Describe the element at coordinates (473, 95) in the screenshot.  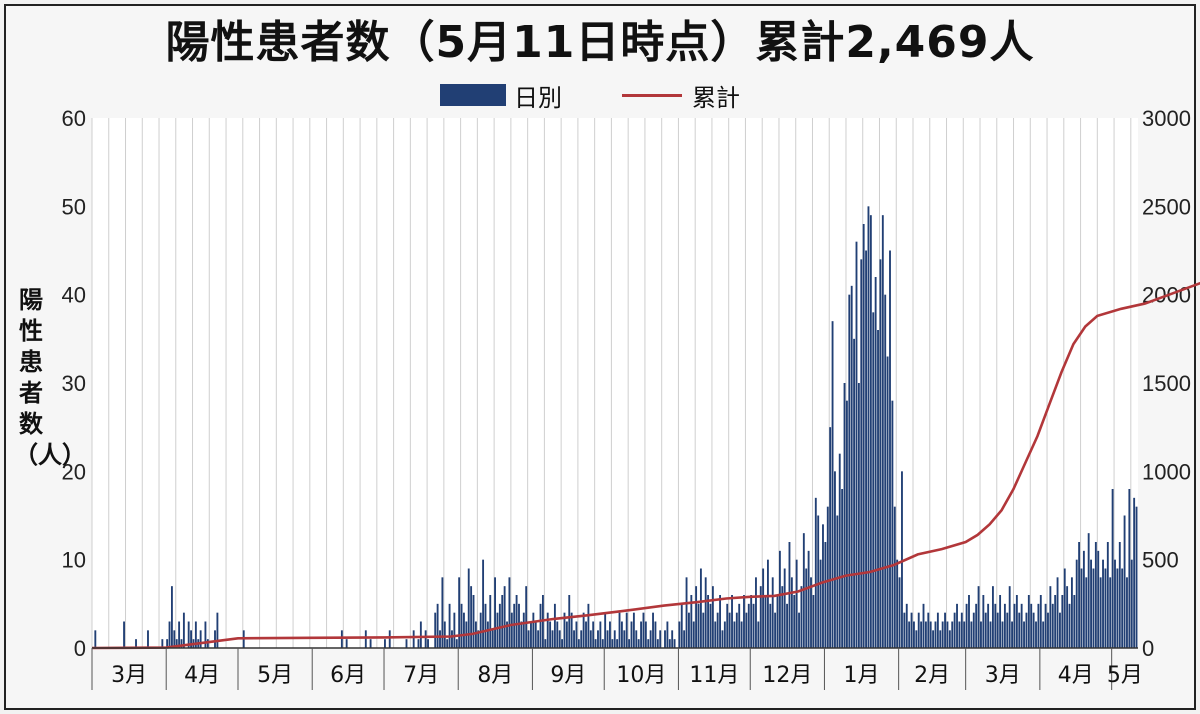
I see `legend-daily-swatch` at that location.